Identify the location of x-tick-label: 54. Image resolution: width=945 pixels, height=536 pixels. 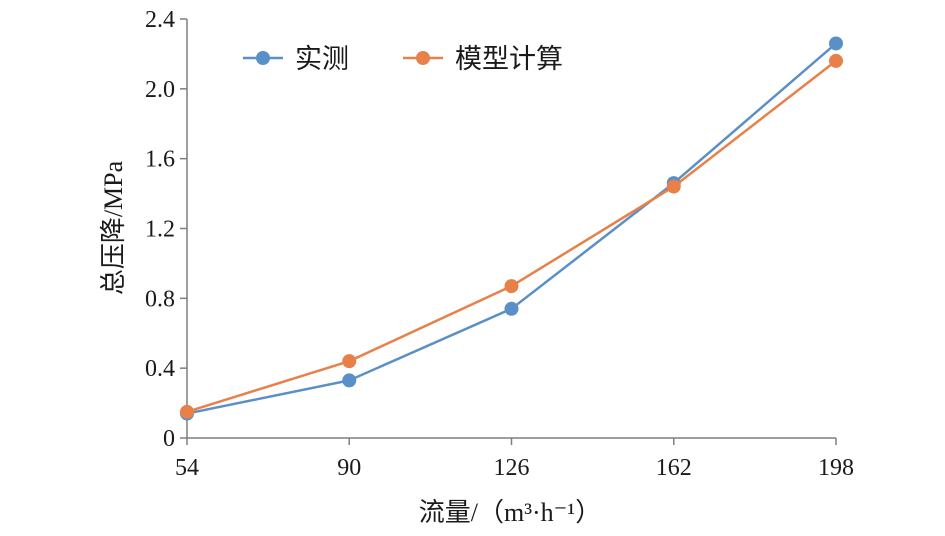
(187, 468).